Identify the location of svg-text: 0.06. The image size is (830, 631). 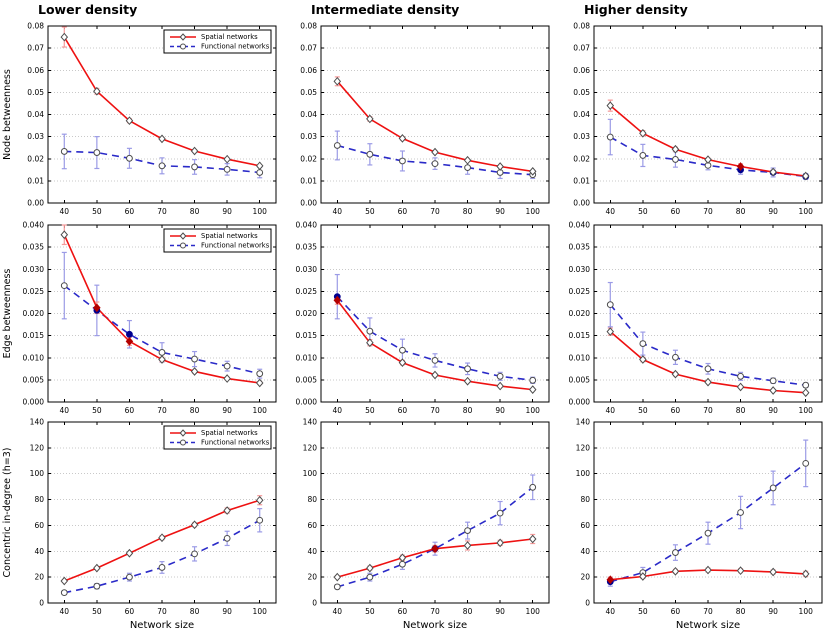
(35, 70).